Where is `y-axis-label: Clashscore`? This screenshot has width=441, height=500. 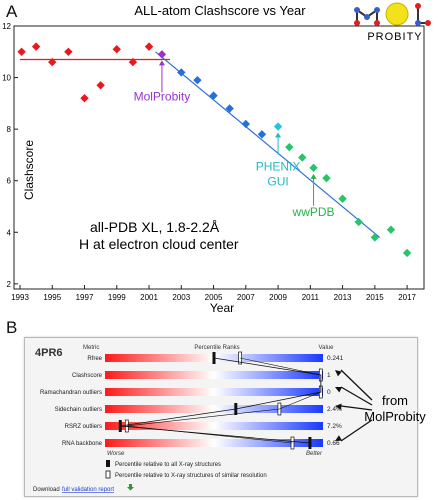 y-axis-label: Clashscore is located at coordinates (29, 170).